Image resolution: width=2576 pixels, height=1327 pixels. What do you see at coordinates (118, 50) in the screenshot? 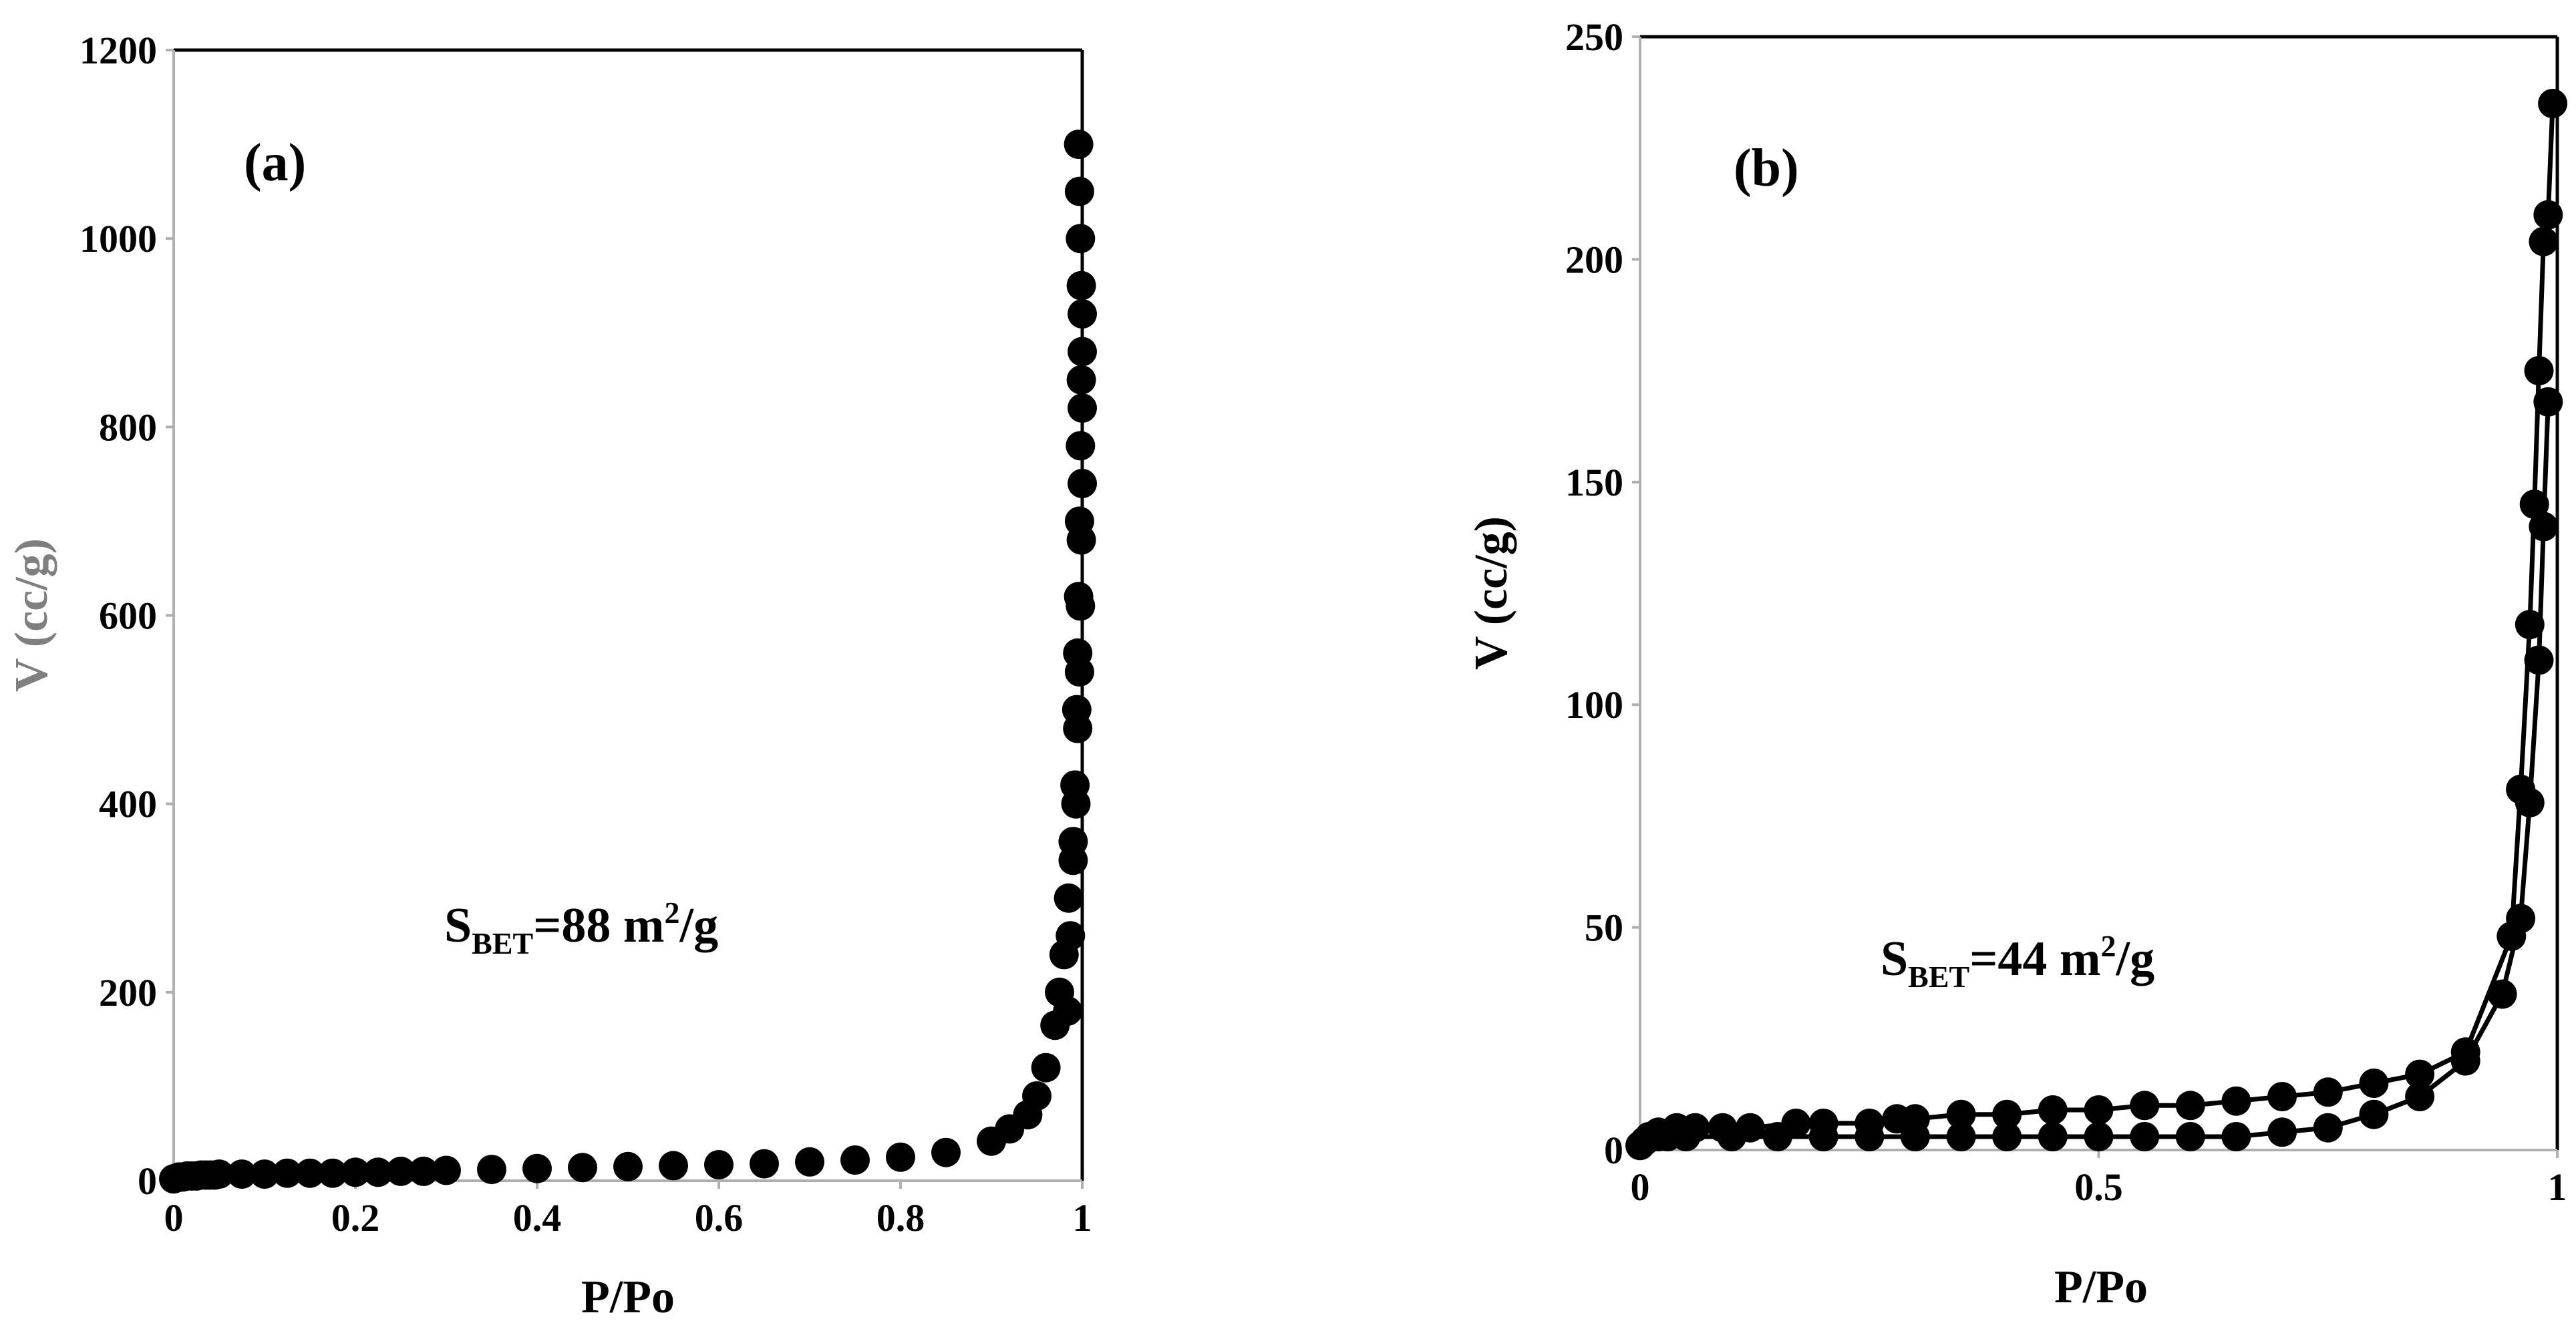
I see `chart-a-y-tick-label: 1200` at bounding box center [118, 50].